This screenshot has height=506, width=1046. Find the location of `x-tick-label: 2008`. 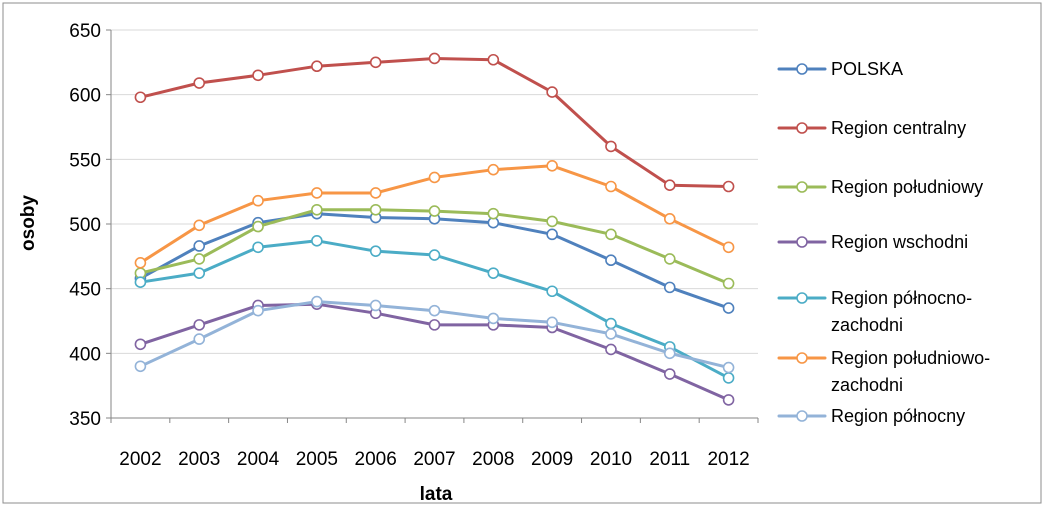

x-tick-label: 2008 is located at coordinates (493, 459).